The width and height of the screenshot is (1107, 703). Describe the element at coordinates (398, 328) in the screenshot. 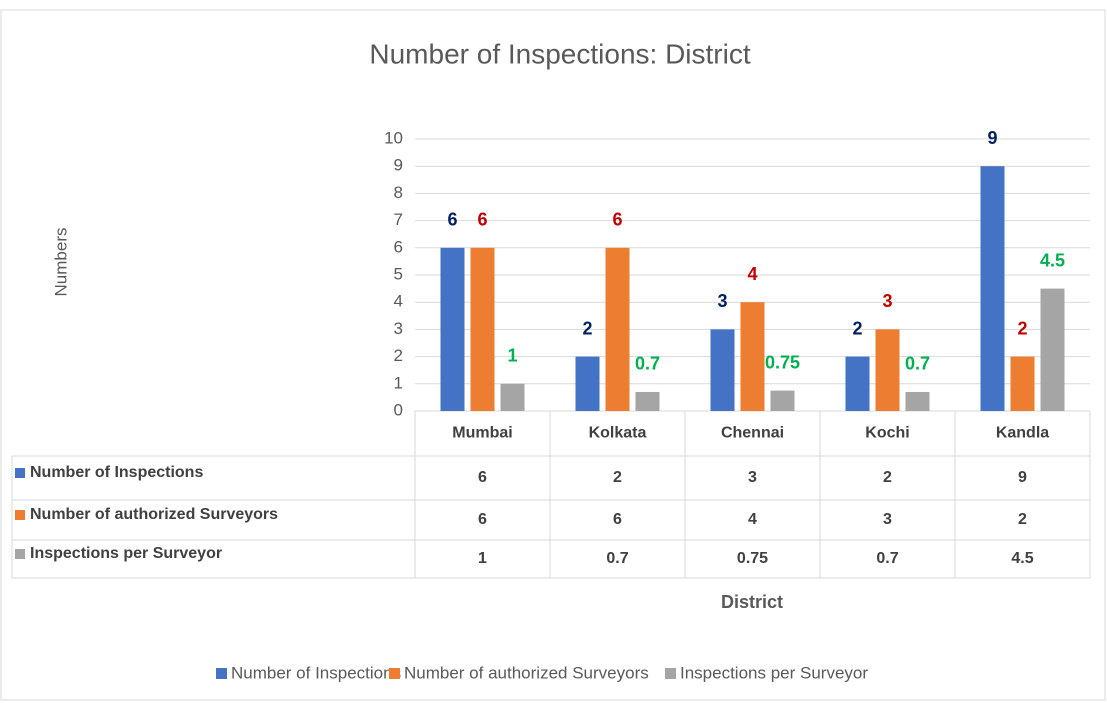

I see `y-tick-label: 3` at that location.